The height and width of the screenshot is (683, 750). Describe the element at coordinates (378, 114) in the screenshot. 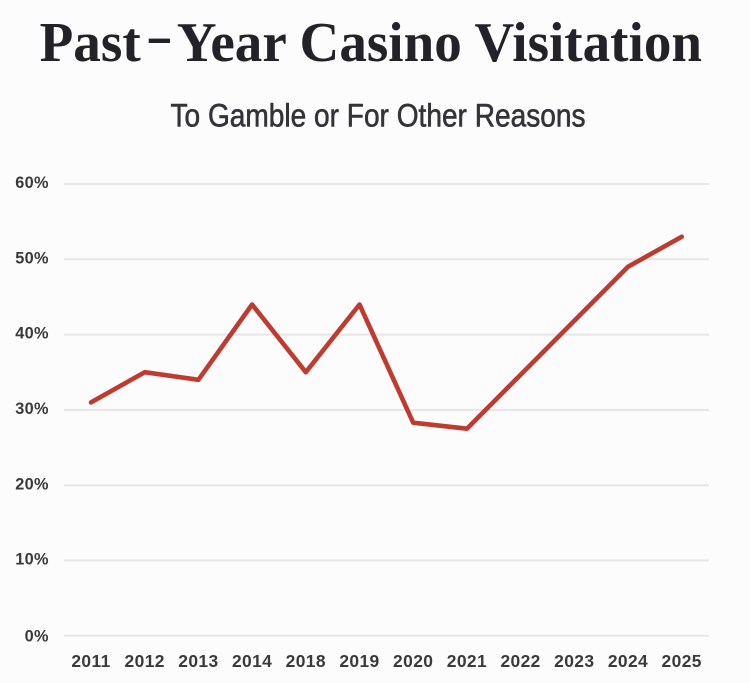

I see `svg-text: To Gamble or For Other Reasons` at that location.